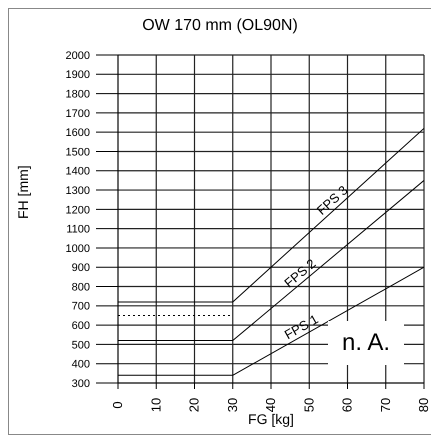  What do you see at coordinates (300, 273) in the screenshot?
I see `text: FPS 2` at bounding box center [300, 273].